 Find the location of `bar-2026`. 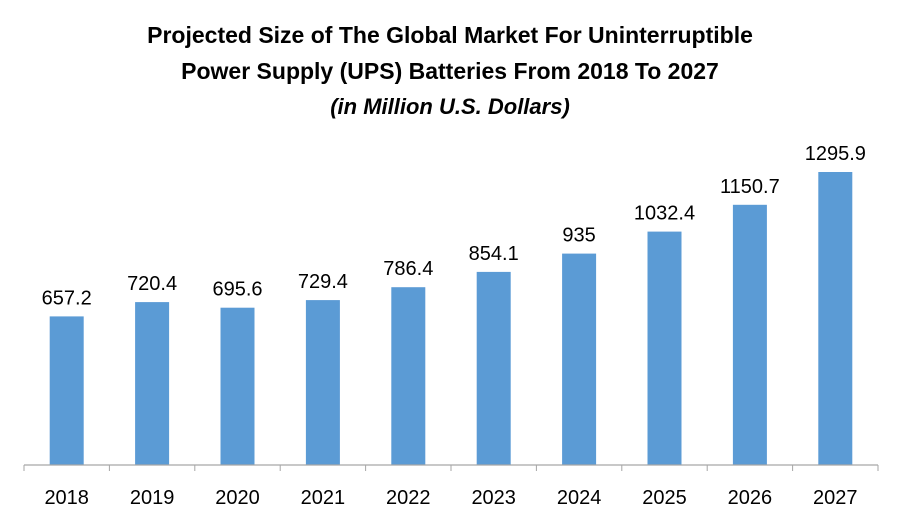

bar-2026 is located at coordinates (749, 335).